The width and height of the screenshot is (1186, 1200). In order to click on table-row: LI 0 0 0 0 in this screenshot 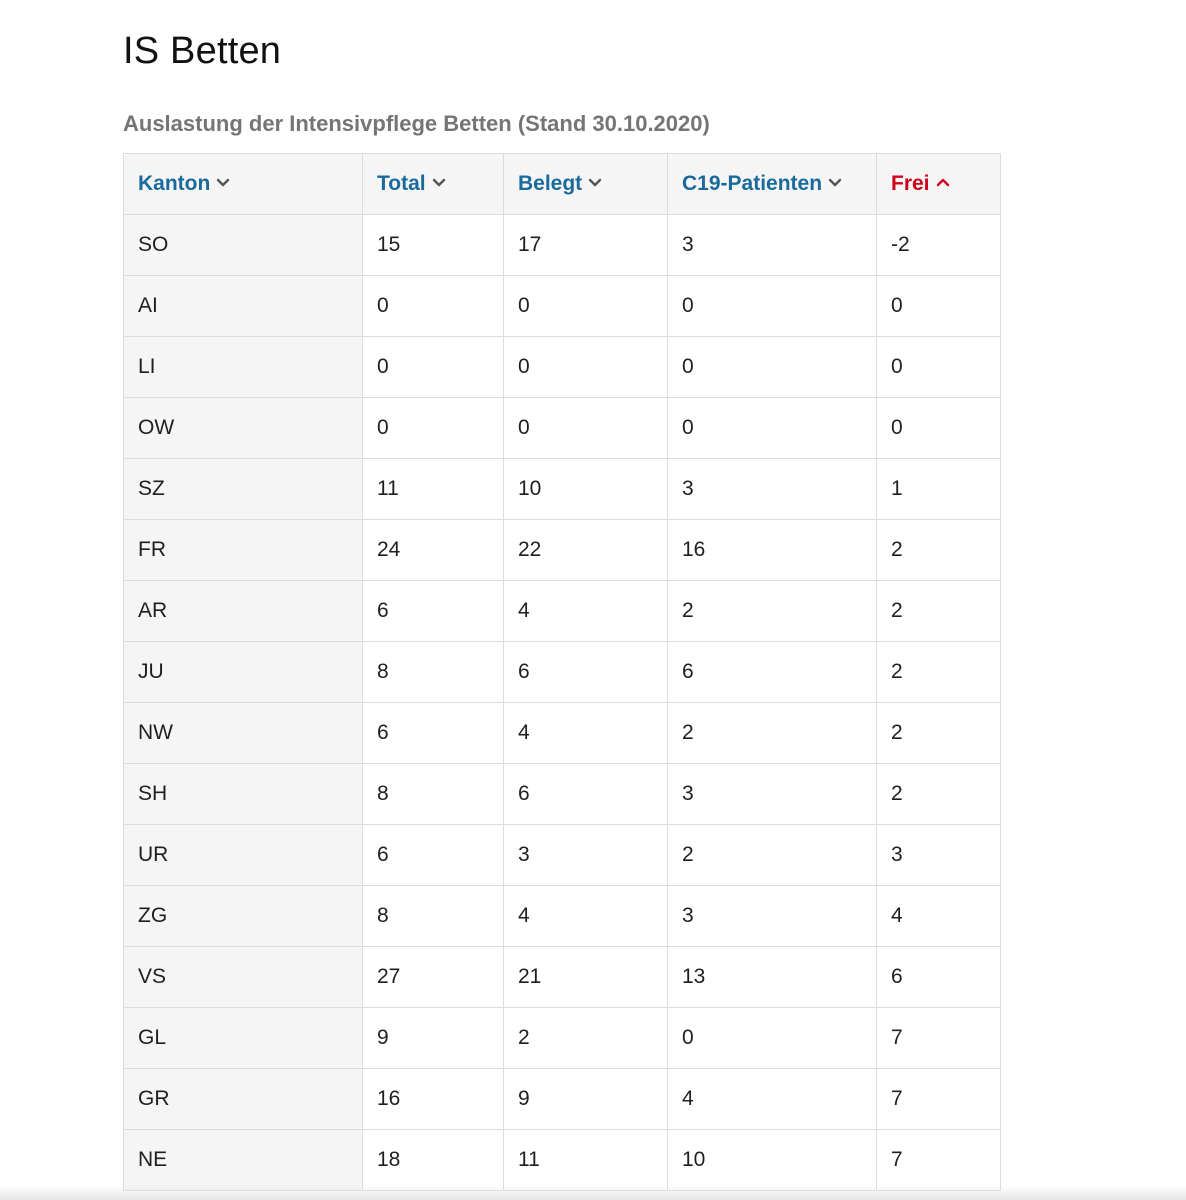, I will do `click(562, 367)`.